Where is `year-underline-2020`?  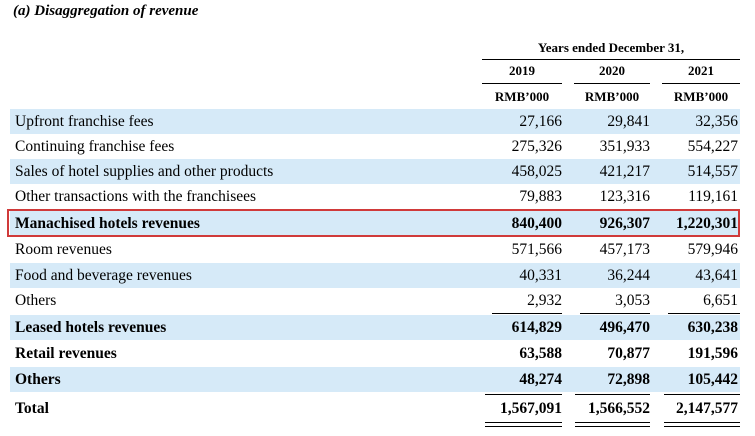
year-underline-2020 is located at coordinates (612, 83).